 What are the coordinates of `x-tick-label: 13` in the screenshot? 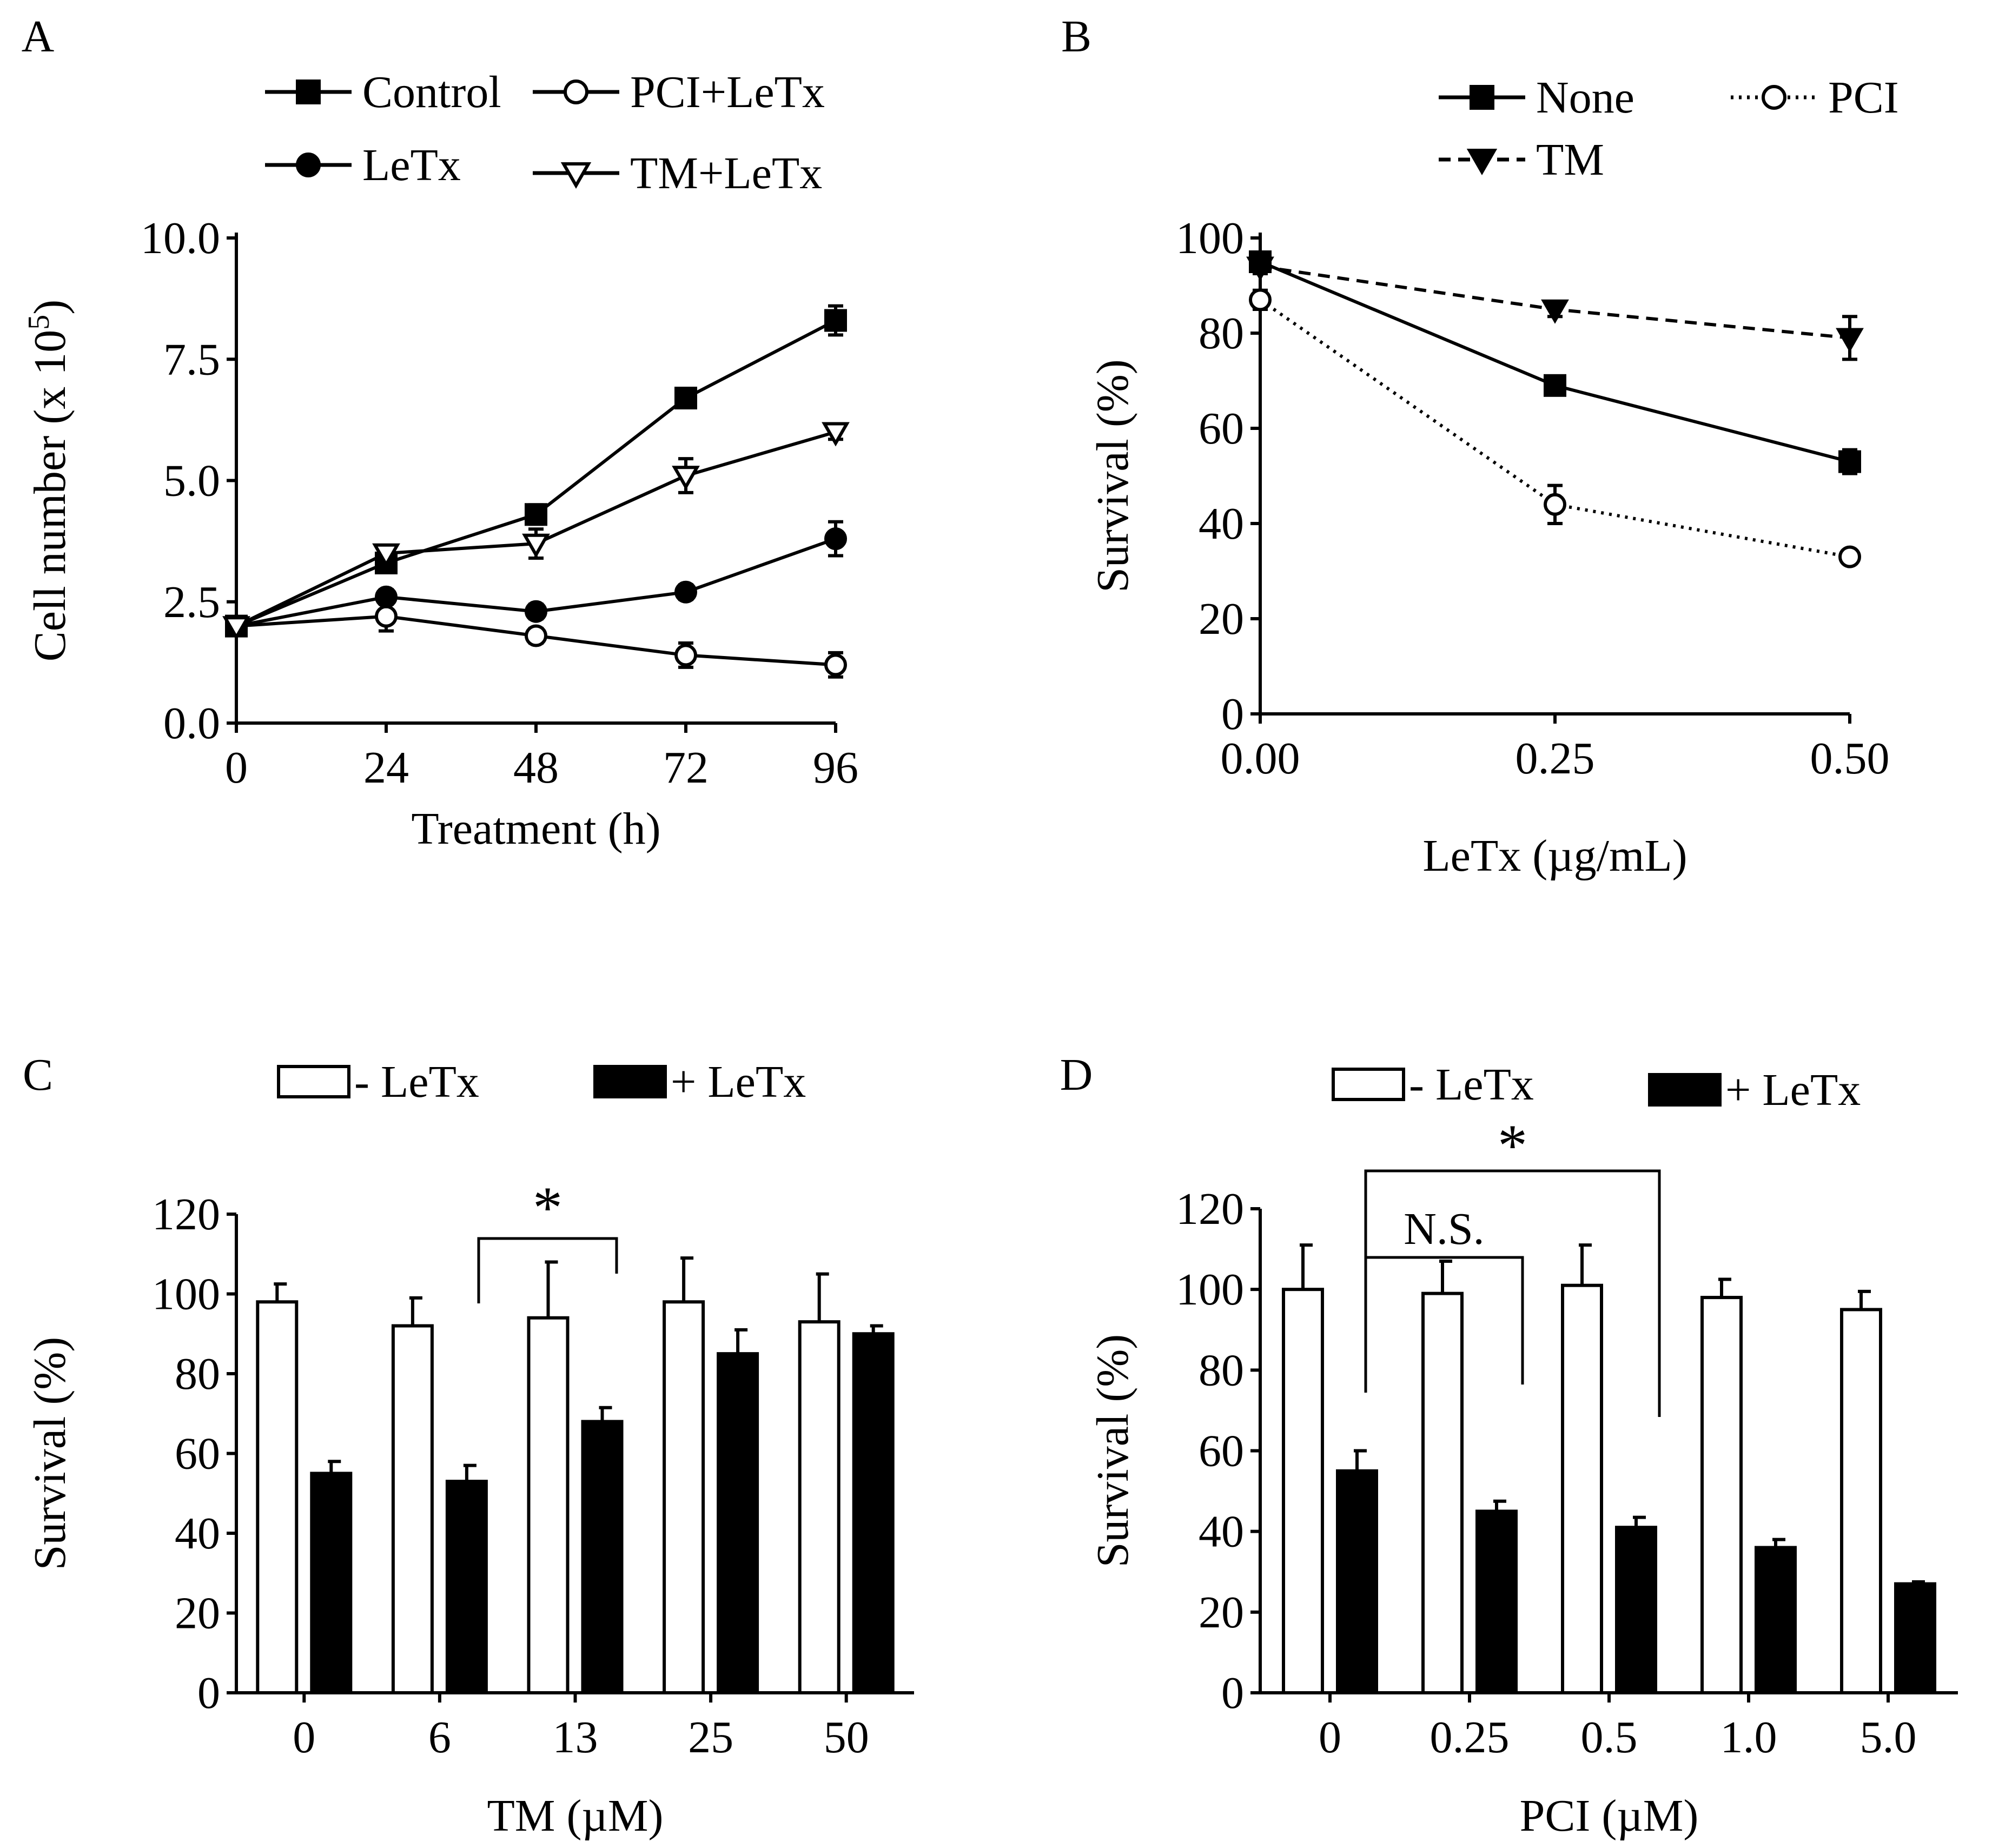 It's located at (575, 1737).